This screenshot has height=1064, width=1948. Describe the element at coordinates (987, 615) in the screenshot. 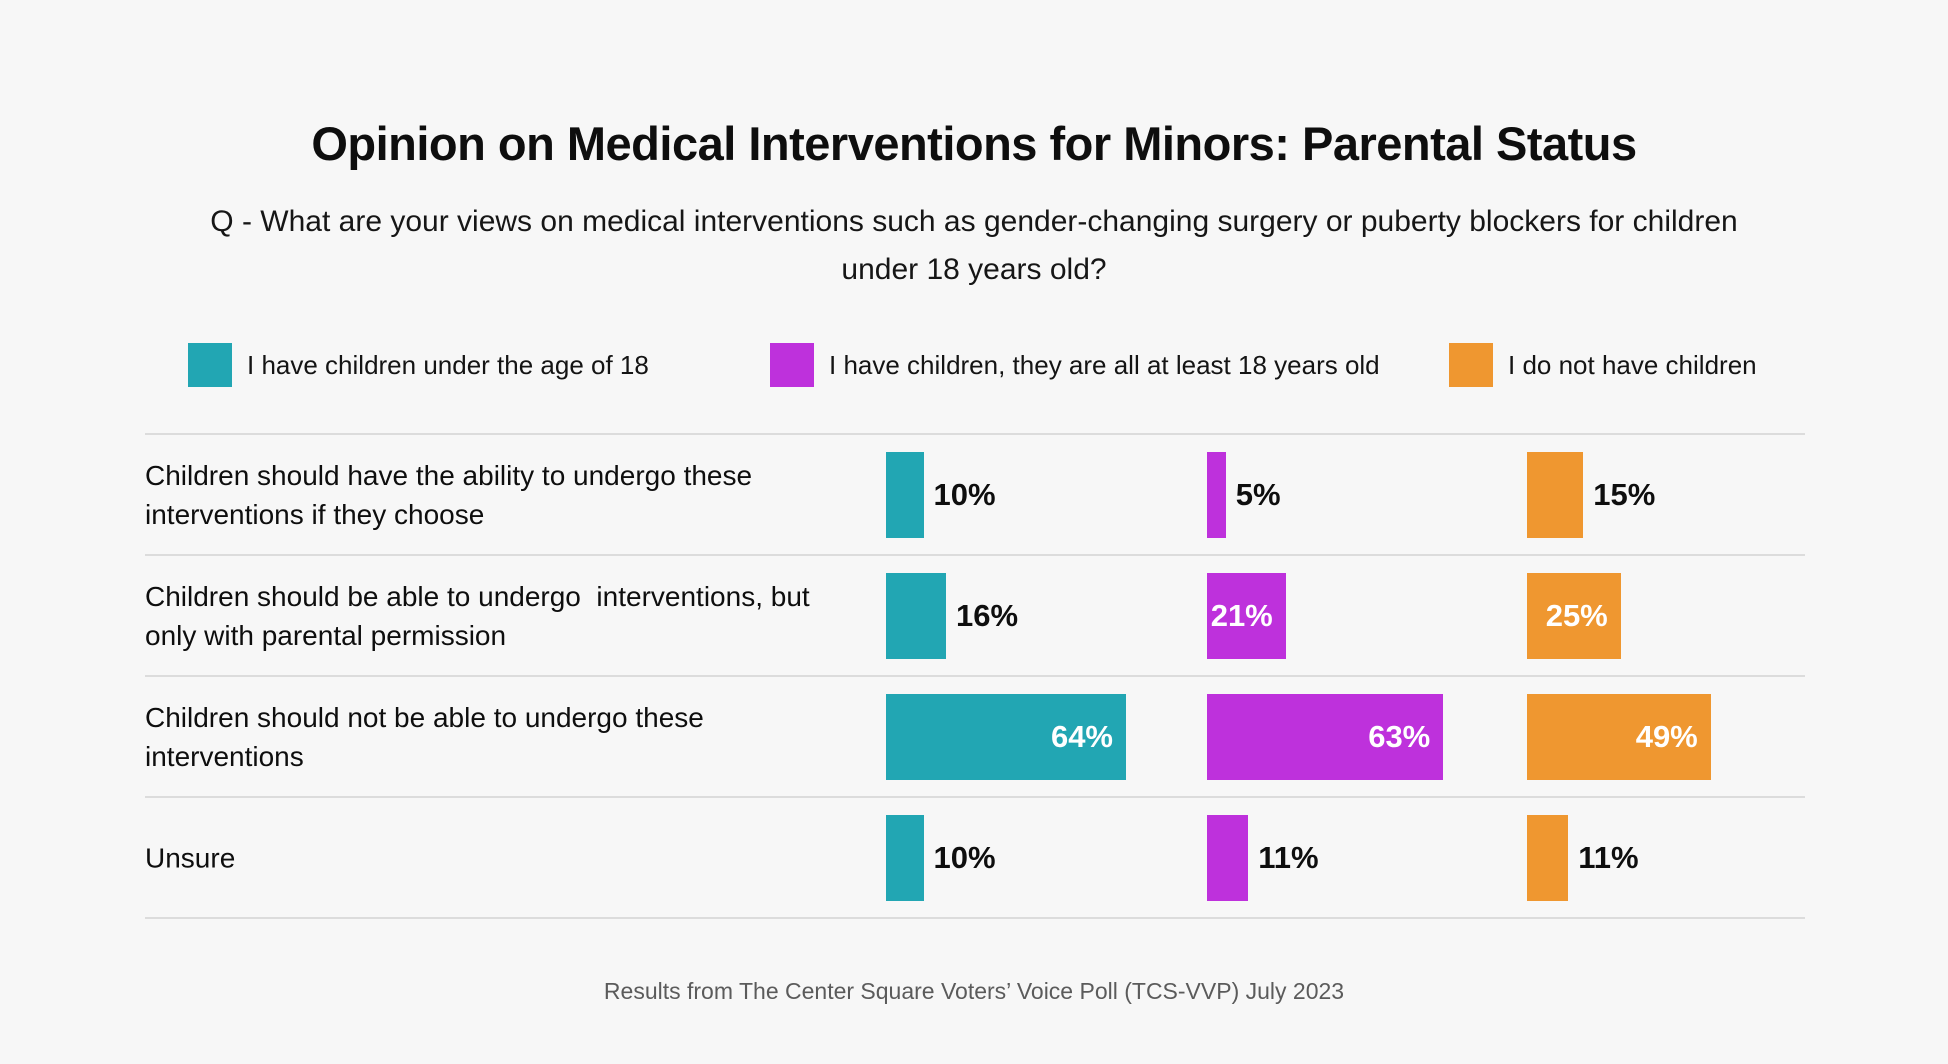

I see `value-label: 16%` at that location.